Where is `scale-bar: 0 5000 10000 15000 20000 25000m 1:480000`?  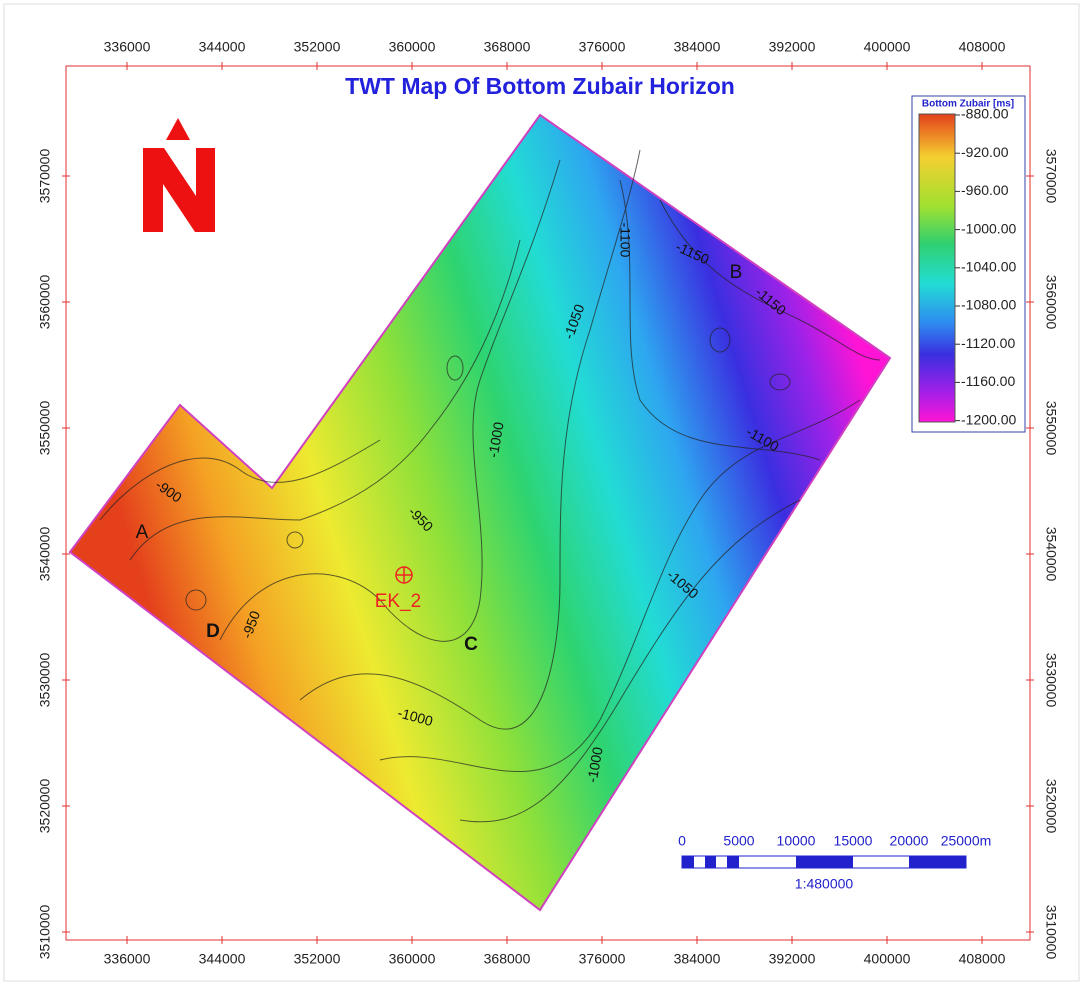
scale-bar: 0 5000 10000 15000 20000 25000m 1:480000 is located at coordinates (834, 862).